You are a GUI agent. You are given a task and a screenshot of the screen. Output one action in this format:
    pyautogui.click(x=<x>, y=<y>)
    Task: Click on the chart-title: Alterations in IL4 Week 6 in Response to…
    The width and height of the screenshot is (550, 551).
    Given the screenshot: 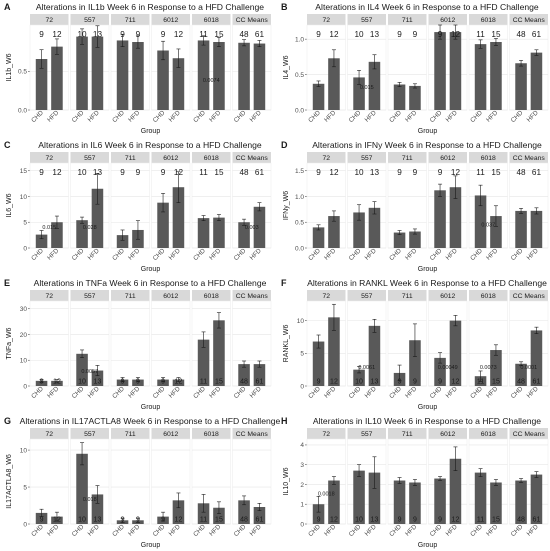 What is the action you would take?
    pyautogui.click(x=427, y=7)
    